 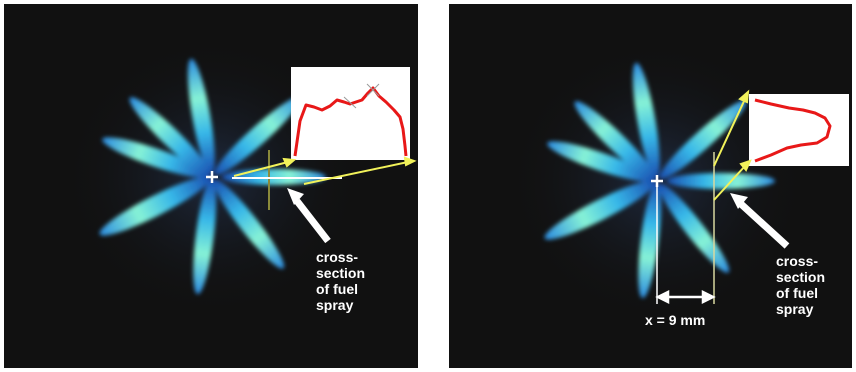 I want to click on distance-label: x = 9 mm, so click(x=675, y=320).